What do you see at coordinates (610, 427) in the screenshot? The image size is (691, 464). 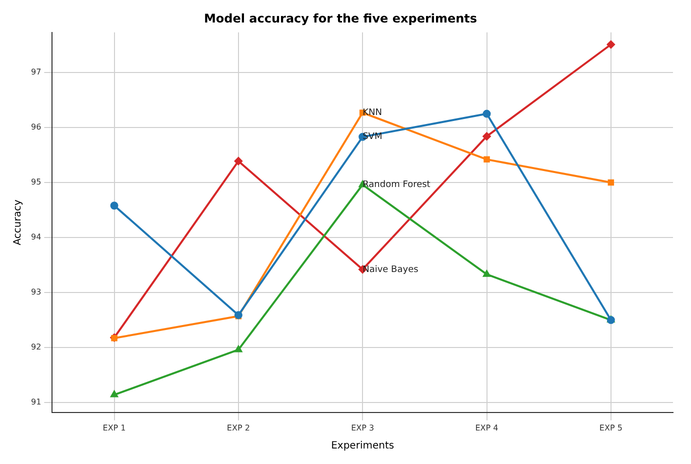 I see `x-tick-label: EXP 5` at bounding box center [610, 427].